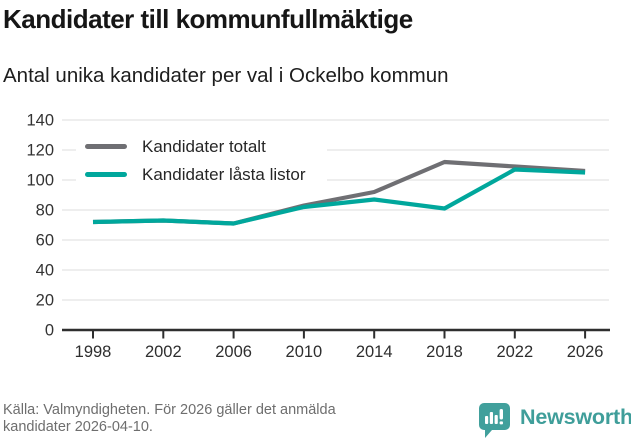  What do you see at coordinates (40, 121) in the screenshot?
I see `y-axis-tick-label: 140` at bounding box center [40, 121].